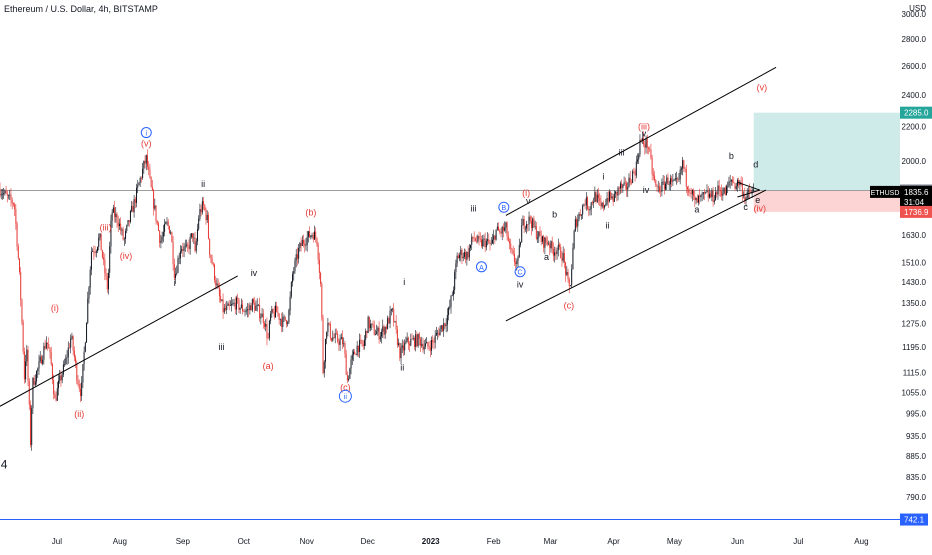  I want to click on x-tick-label: Jul, so click(57, 541).